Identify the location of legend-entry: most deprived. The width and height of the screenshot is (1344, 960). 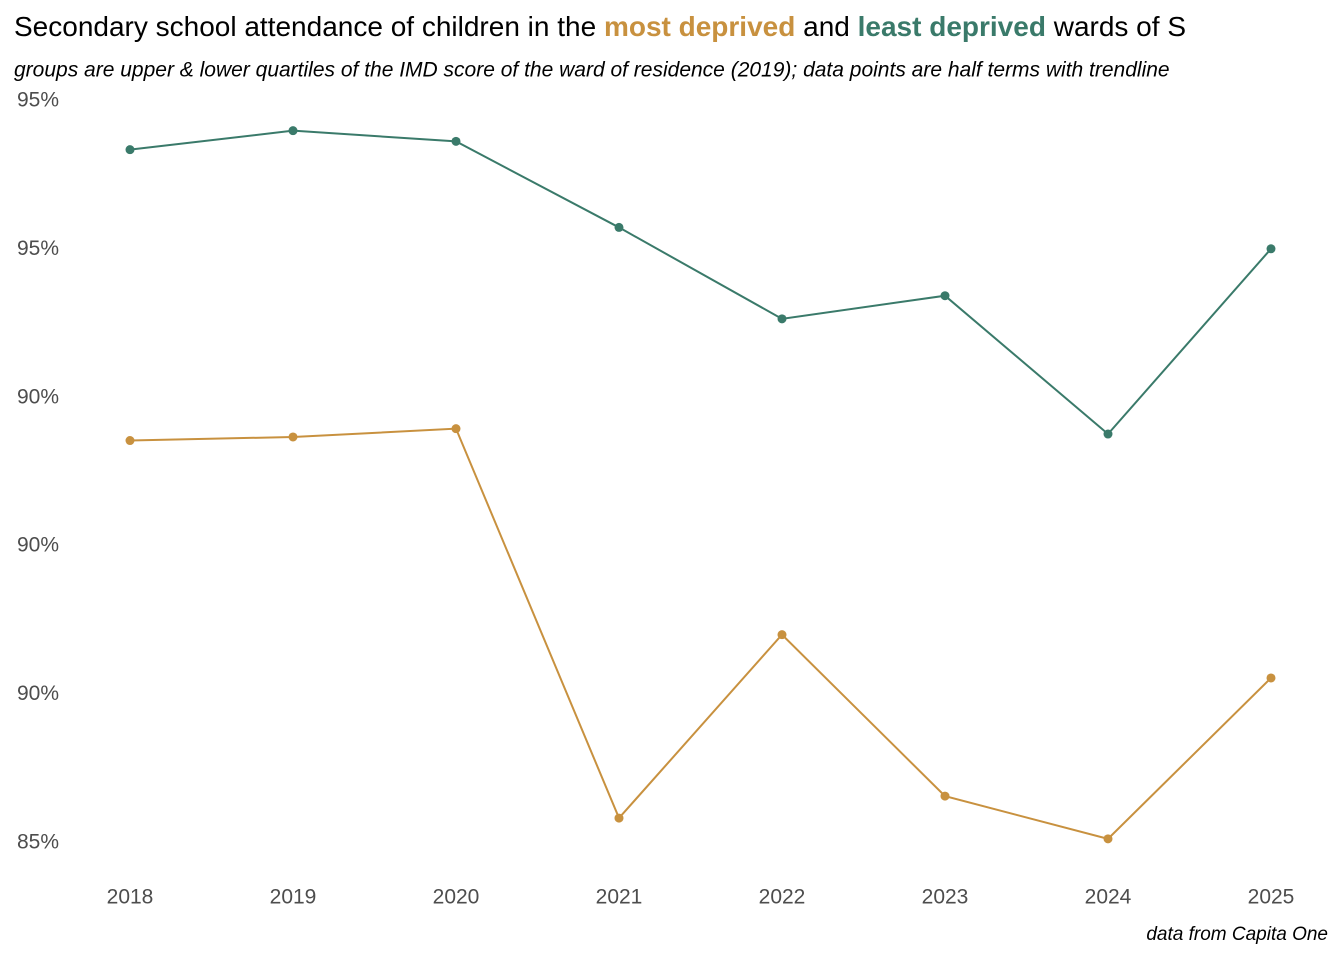
(699, 26).